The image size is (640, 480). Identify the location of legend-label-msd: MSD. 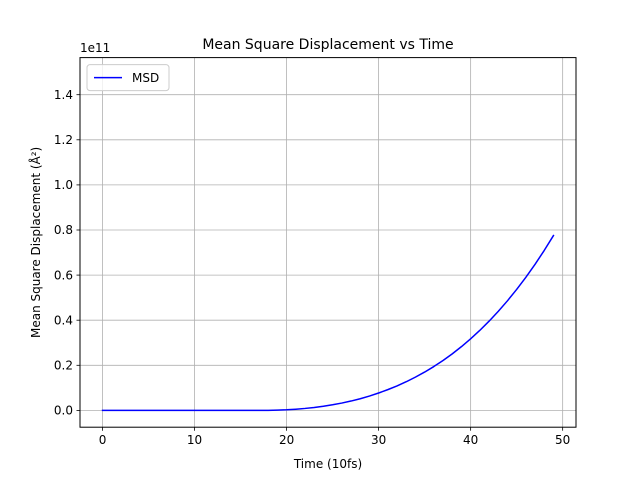
(145, 78).